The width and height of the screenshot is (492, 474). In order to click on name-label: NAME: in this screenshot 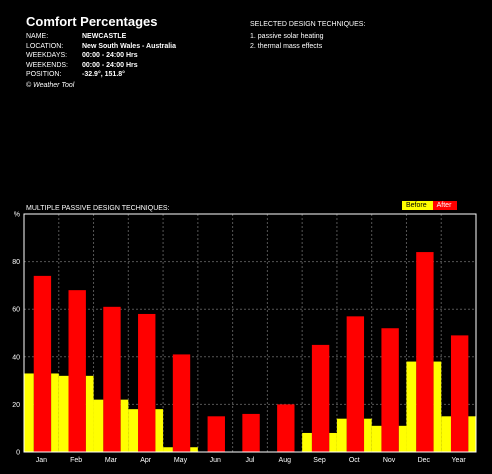, I will do `click(37, 36)`.